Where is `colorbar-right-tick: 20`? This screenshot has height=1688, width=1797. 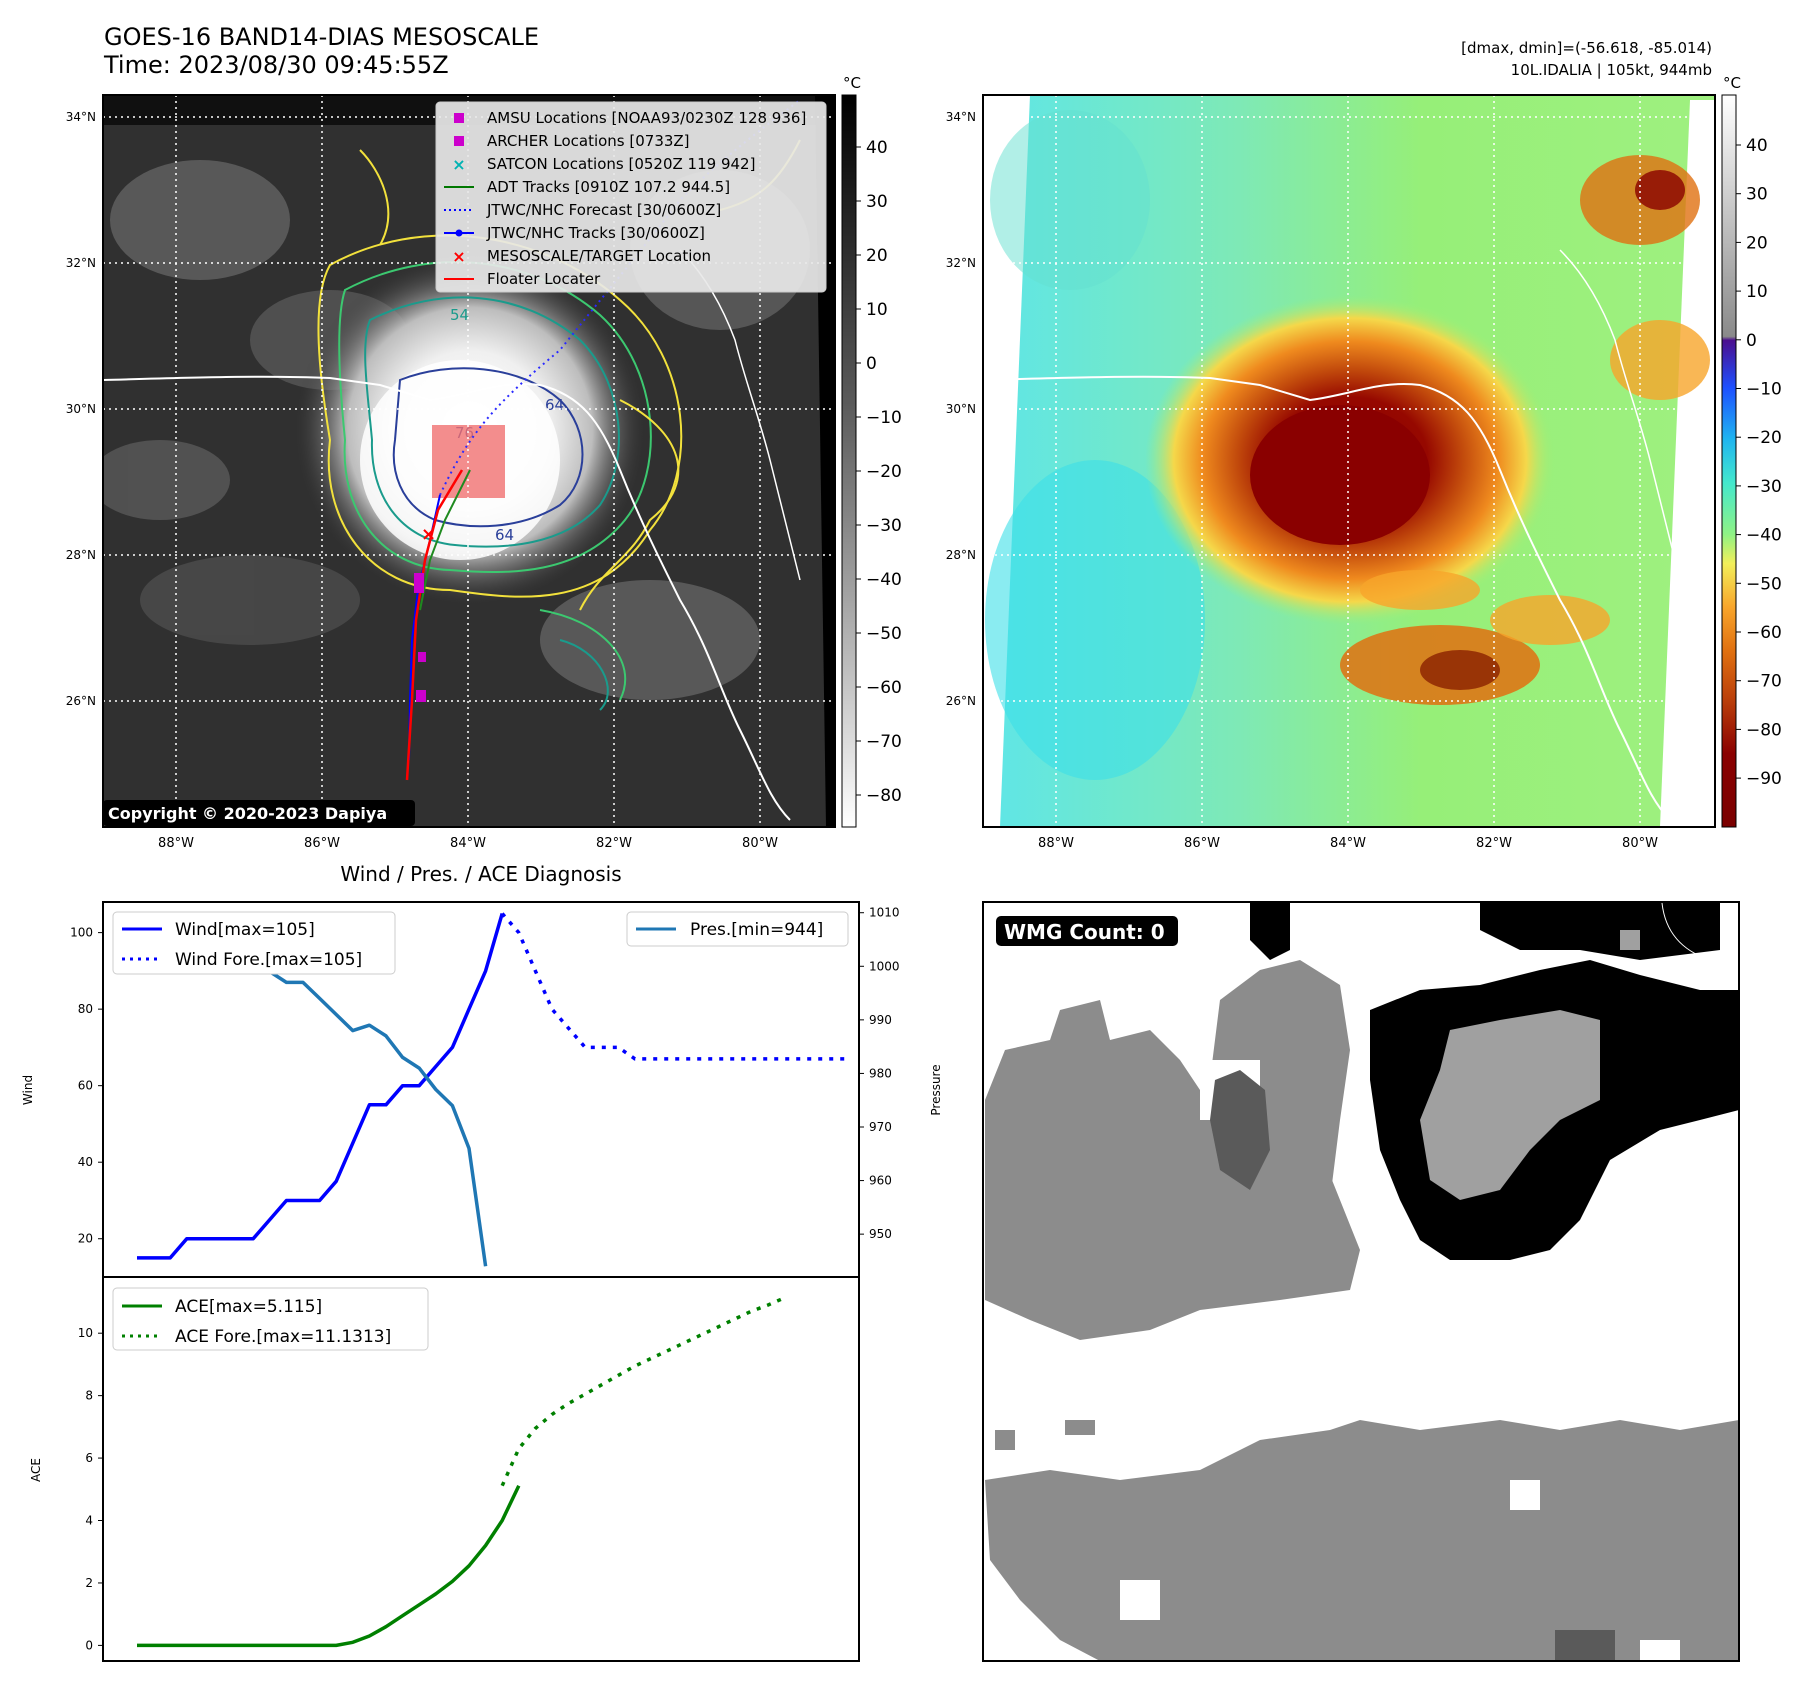 colorbar-right-tick: 20 is located at coordinates (1757, 243).